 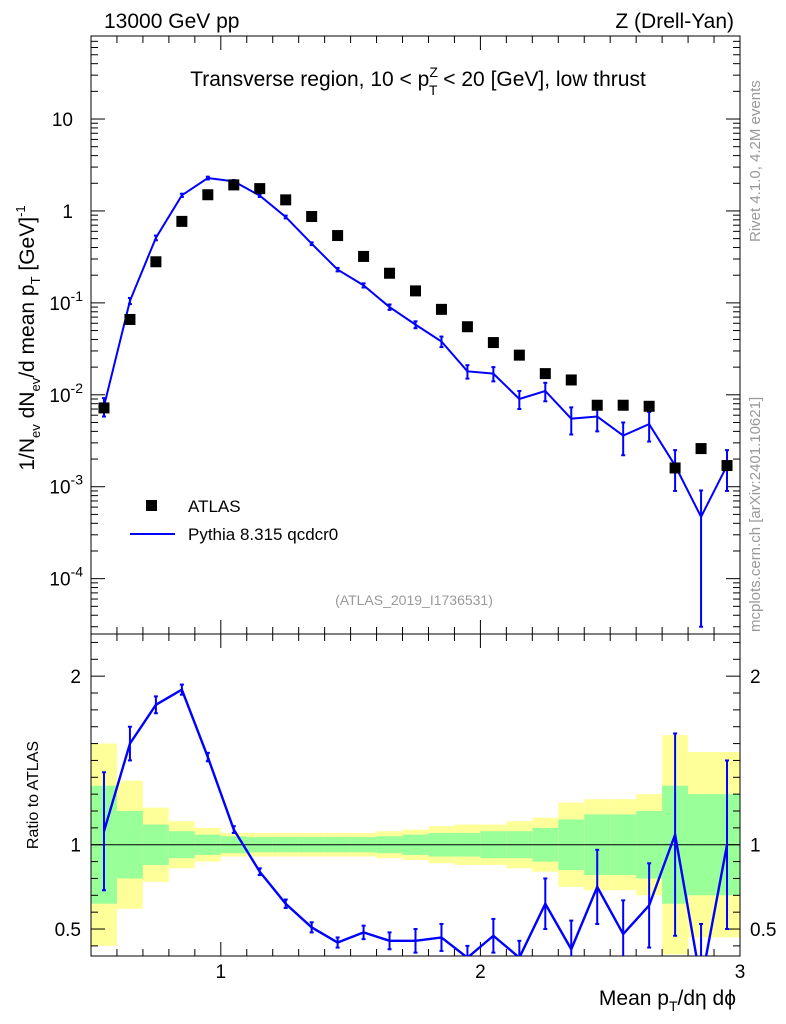 I want to click on x-axis-title: Mean pT/dη dϕ, so click(x=667, y=1000).